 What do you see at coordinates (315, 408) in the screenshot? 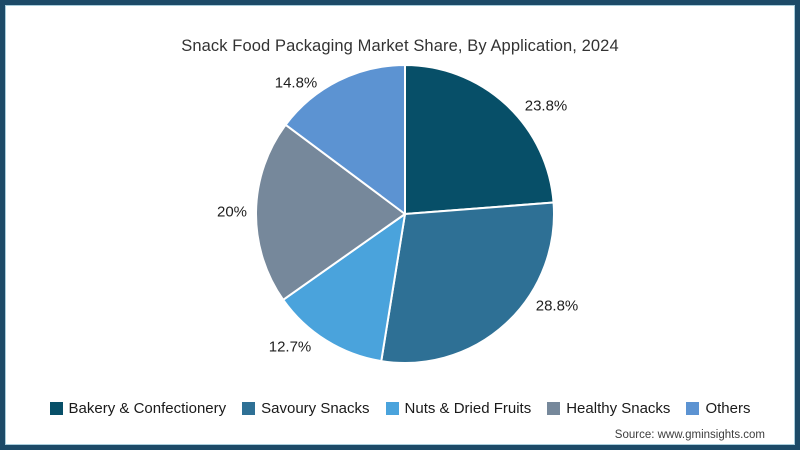
I see `legend-label: Savoury Snacks` at bounding box center [315, 408].